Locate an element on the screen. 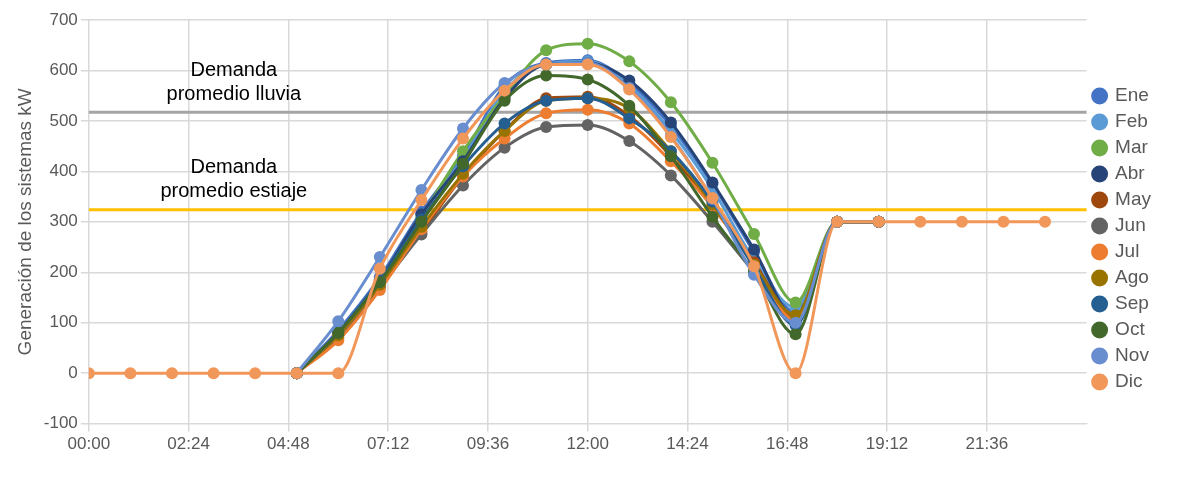  x-tick-label: 09:36 is located at coordinates (488, 444).